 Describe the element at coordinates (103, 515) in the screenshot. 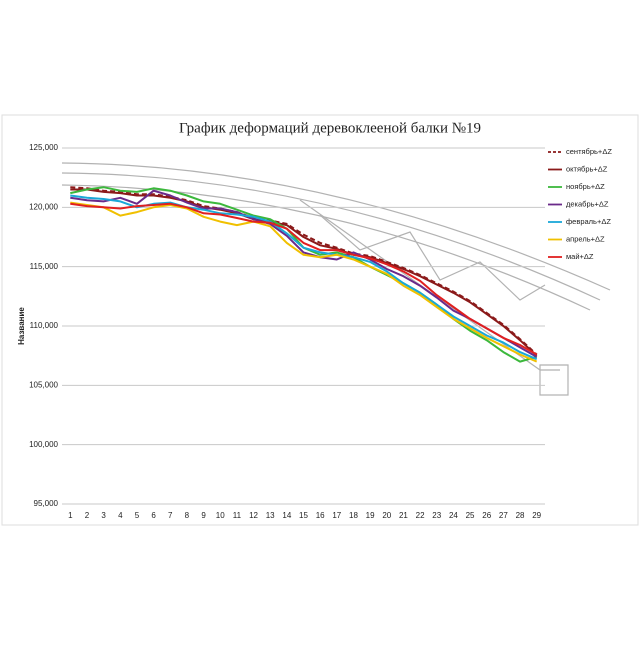

I see `x-tick-label: 3` at that location.